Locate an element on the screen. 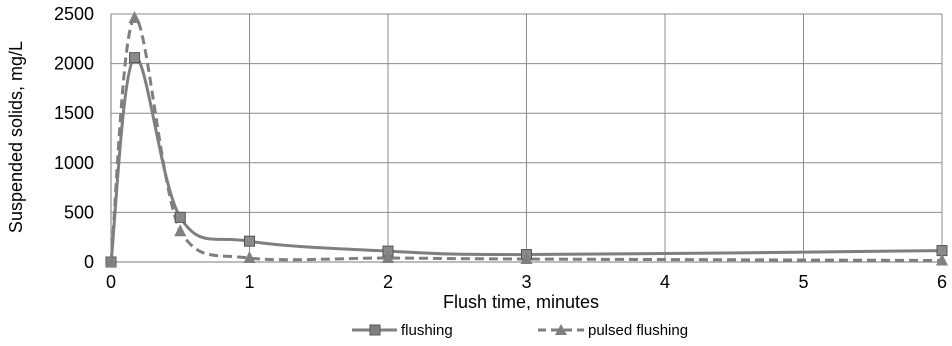 Image resolution: width=952 pixels, height=346 pixels. legend-marker-flushing is located at coordinates (375, 330).